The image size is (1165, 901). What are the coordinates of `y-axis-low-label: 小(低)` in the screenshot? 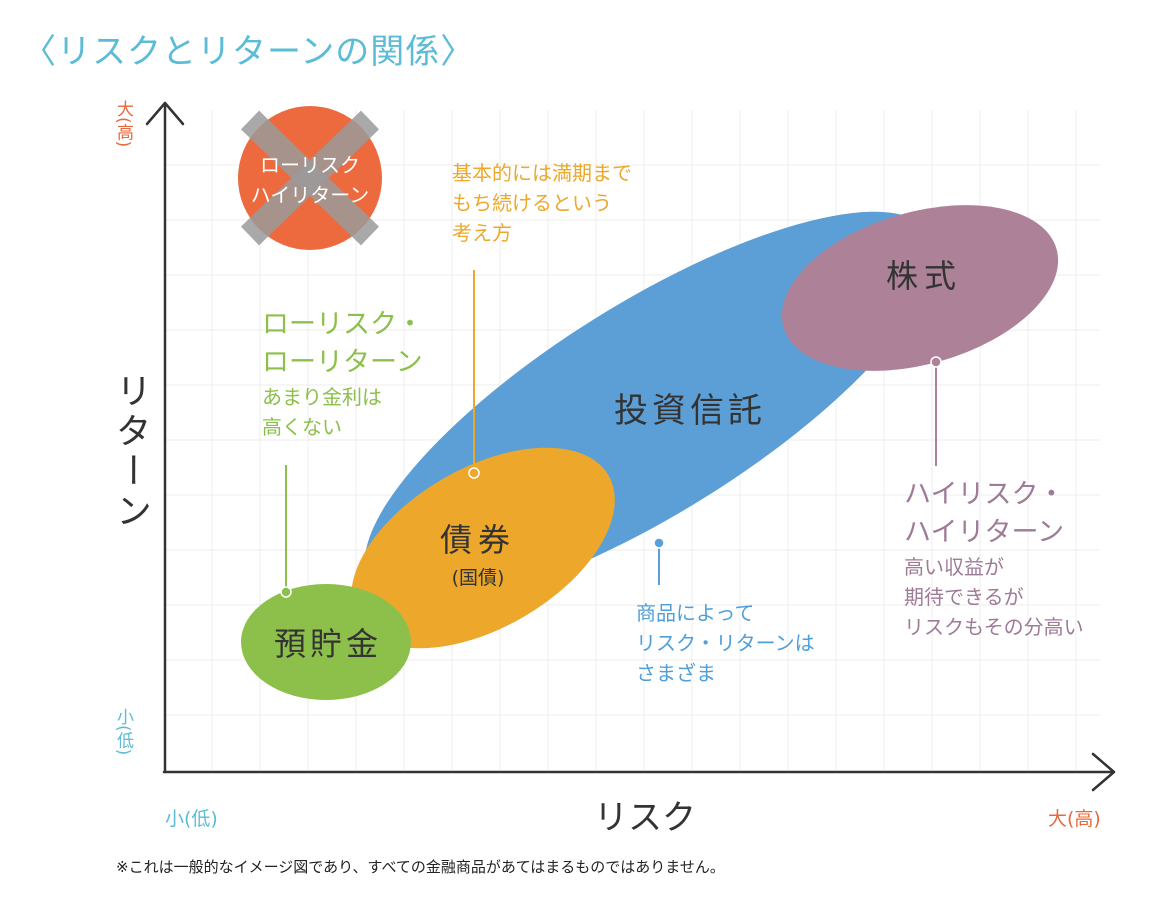 It's located at (123, 732).